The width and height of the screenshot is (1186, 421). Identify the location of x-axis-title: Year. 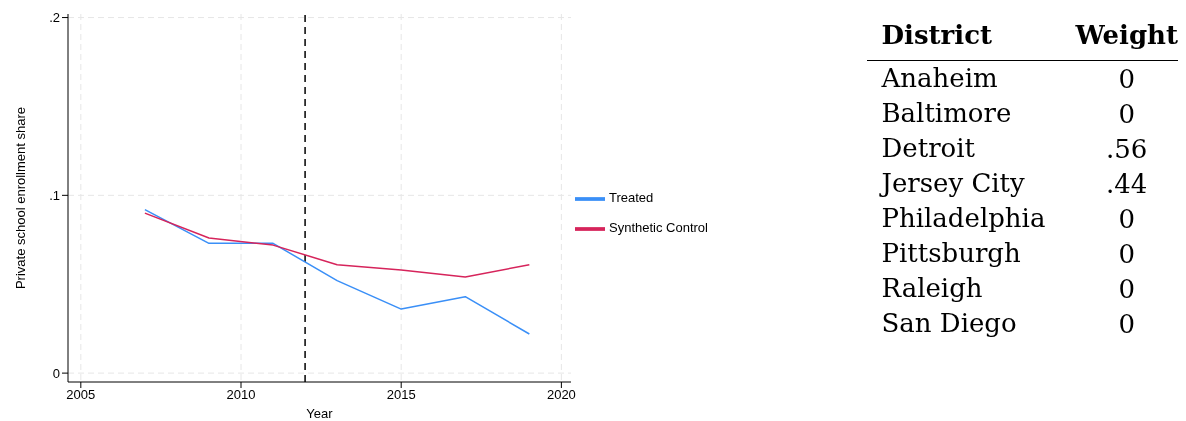
(320, 413).